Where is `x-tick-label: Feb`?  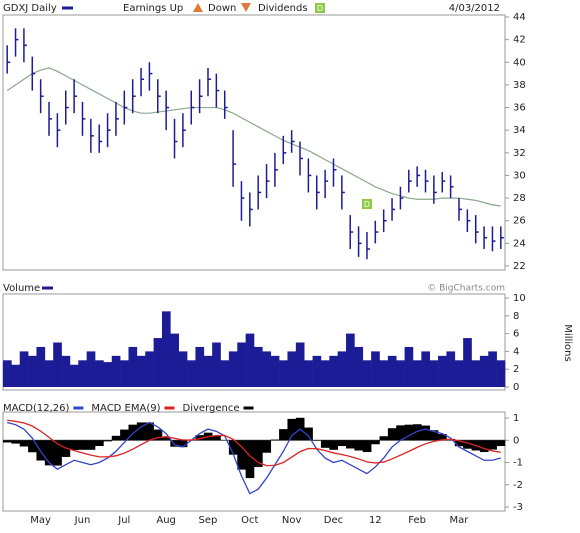 x-tick-label: Feb is located at coordinates (417, 520).